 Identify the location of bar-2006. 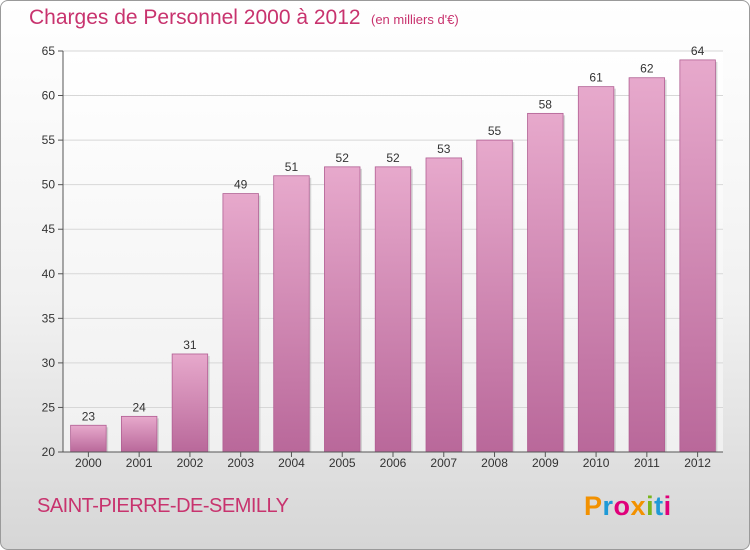
(393, 309).